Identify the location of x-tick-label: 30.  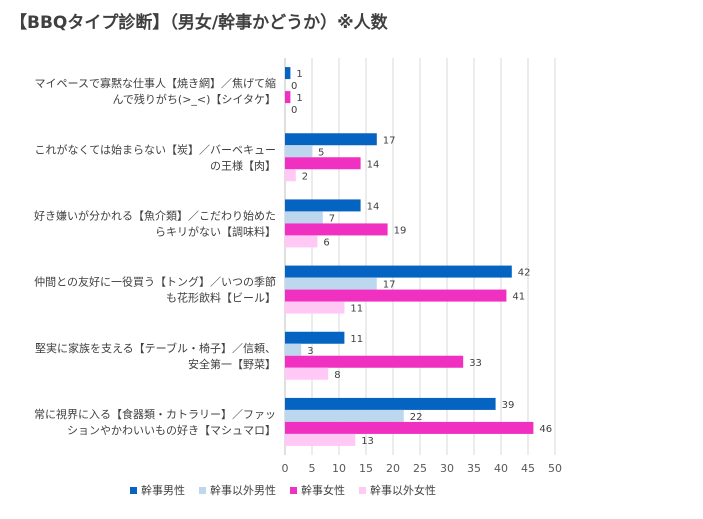
(447, 468).